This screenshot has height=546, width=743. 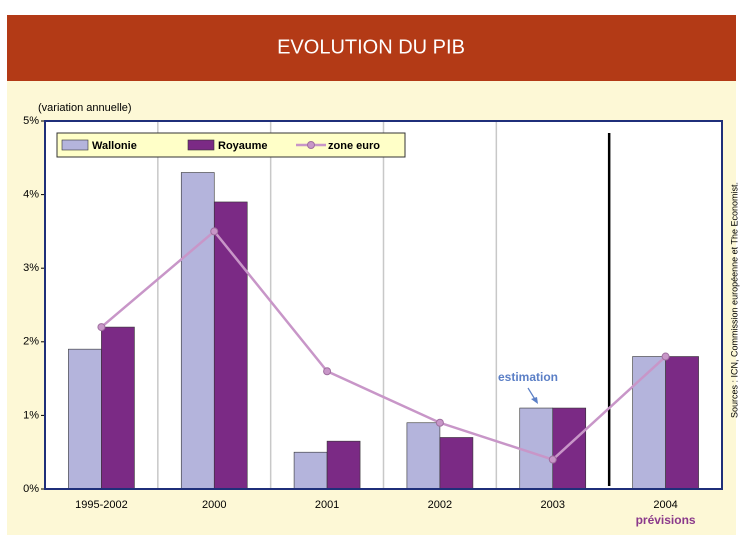 What do you see at coordinates (243, 146) in the screenshot?
I see `legend-label: Royaume` at bounding box center [243, 146].